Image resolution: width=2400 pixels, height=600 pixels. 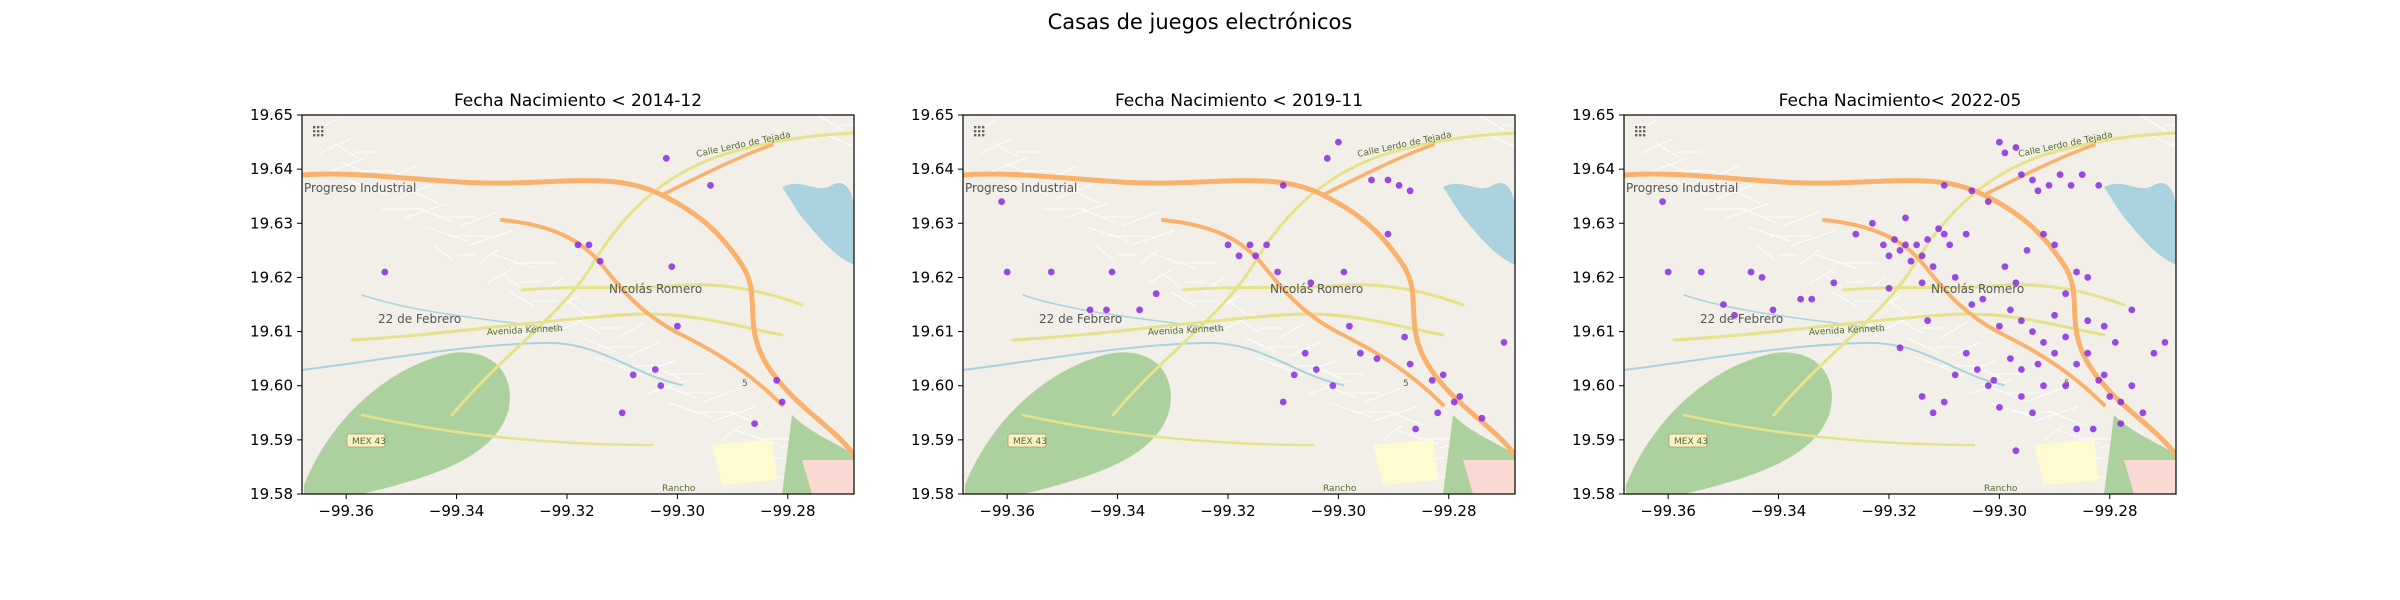 What do you see at coordinates (1228, 327) in the screenshot?
I see `primary-road-avenida` at bounding box center [1228, 327].